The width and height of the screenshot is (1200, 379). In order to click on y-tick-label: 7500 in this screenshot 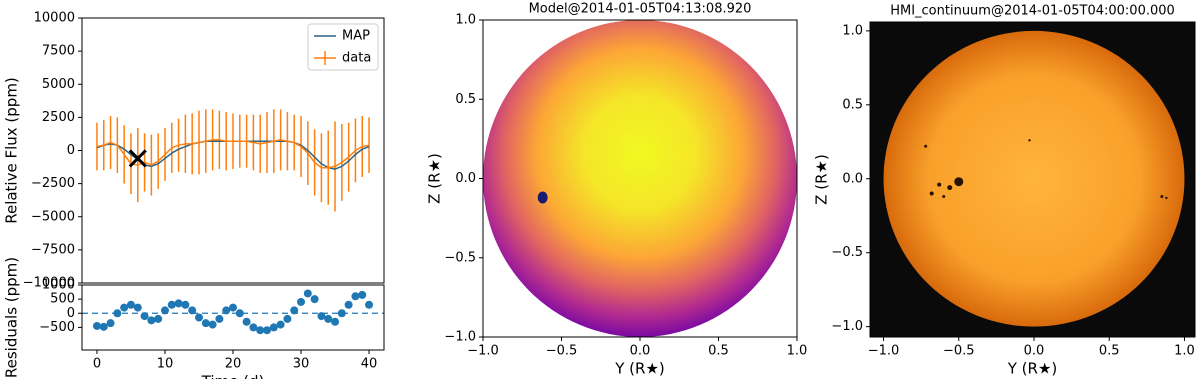, I will do `click(58, 51)`.